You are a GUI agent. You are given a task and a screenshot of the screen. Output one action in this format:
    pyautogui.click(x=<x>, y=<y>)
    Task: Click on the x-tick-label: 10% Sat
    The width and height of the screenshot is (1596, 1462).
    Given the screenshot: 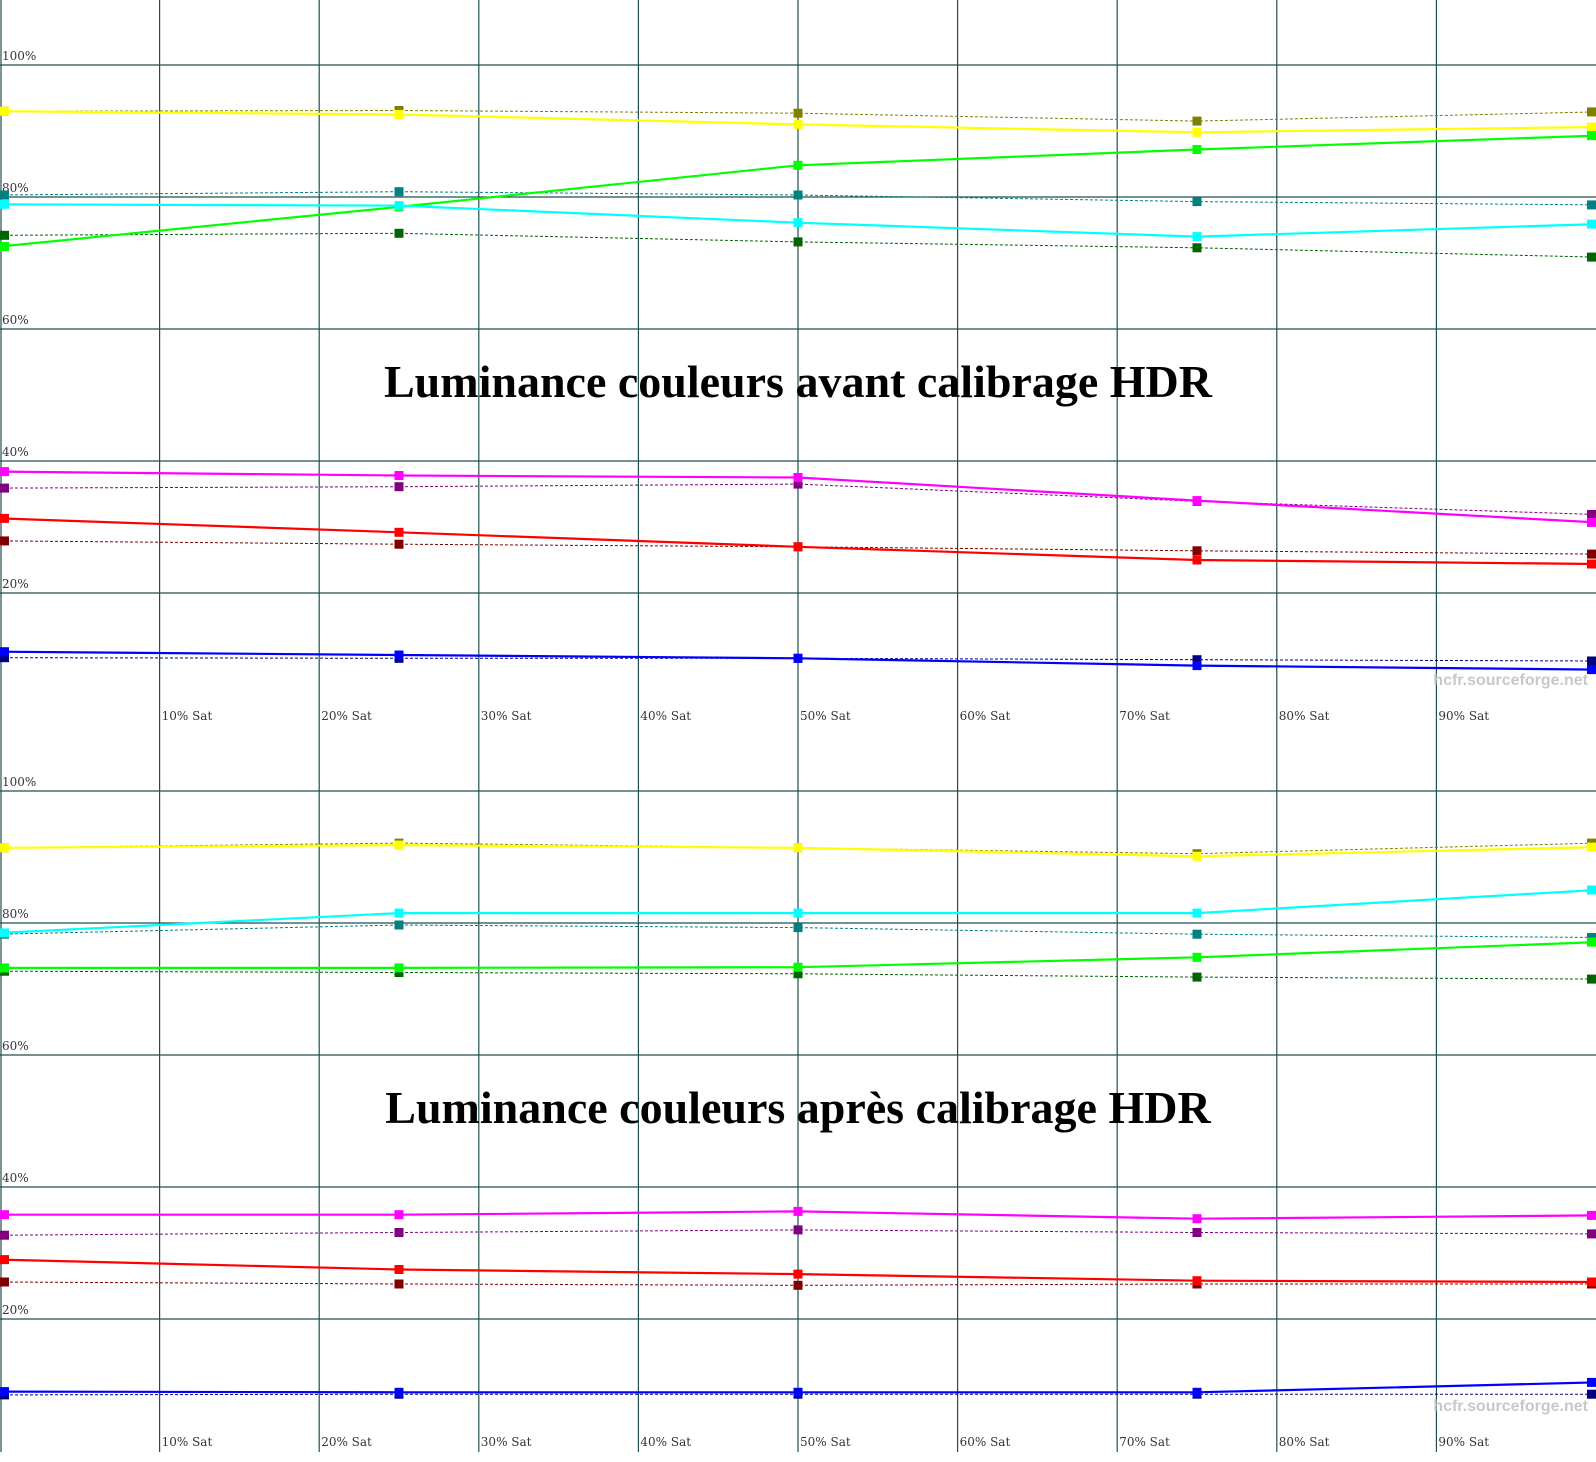 What is the action you would take?
    pyautogui.click(x=187, y=716)
    